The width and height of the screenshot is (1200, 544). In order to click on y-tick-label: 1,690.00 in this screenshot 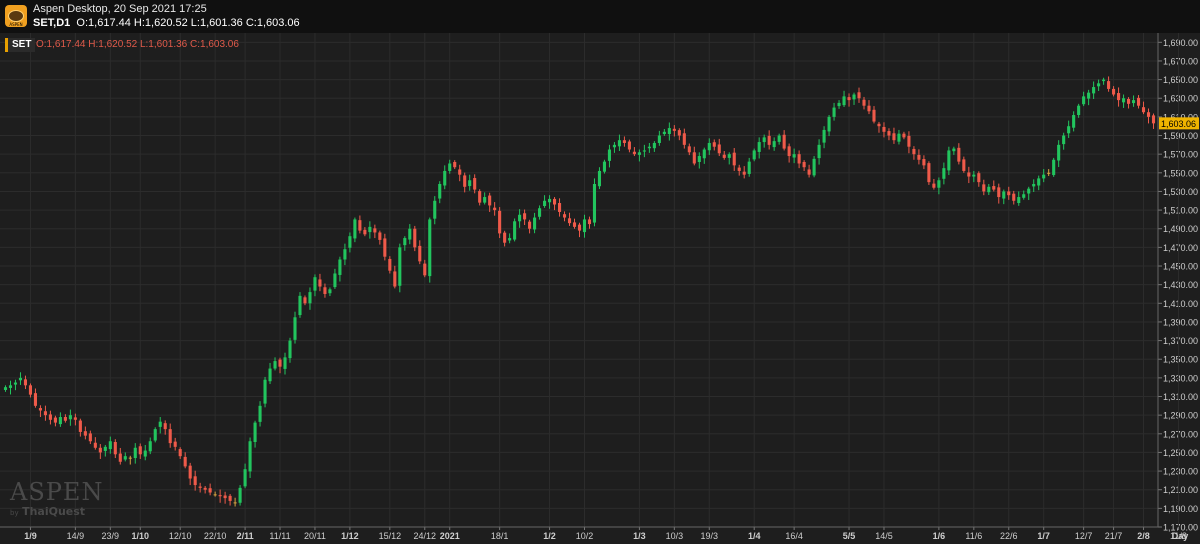, I will do `click(1180, 43)`.